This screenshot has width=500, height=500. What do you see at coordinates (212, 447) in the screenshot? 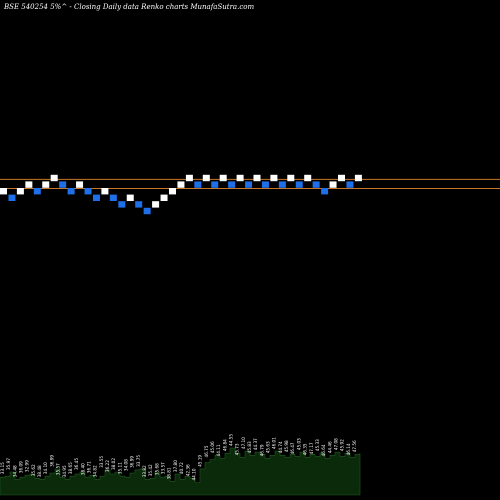
I see `volume-label: 45.06` at bounding box center [212, 447].